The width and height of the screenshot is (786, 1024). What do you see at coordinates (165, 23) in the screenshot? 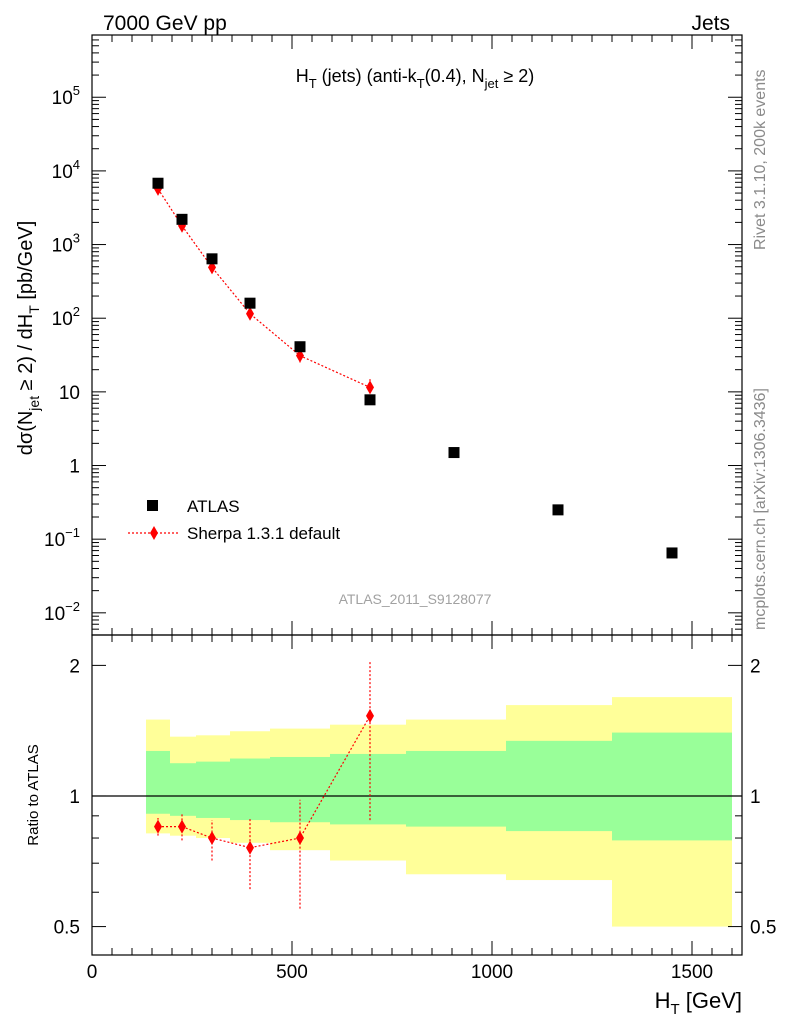
I see `energy-label: 7000 GeV pp` at bounding box center [165, 23].